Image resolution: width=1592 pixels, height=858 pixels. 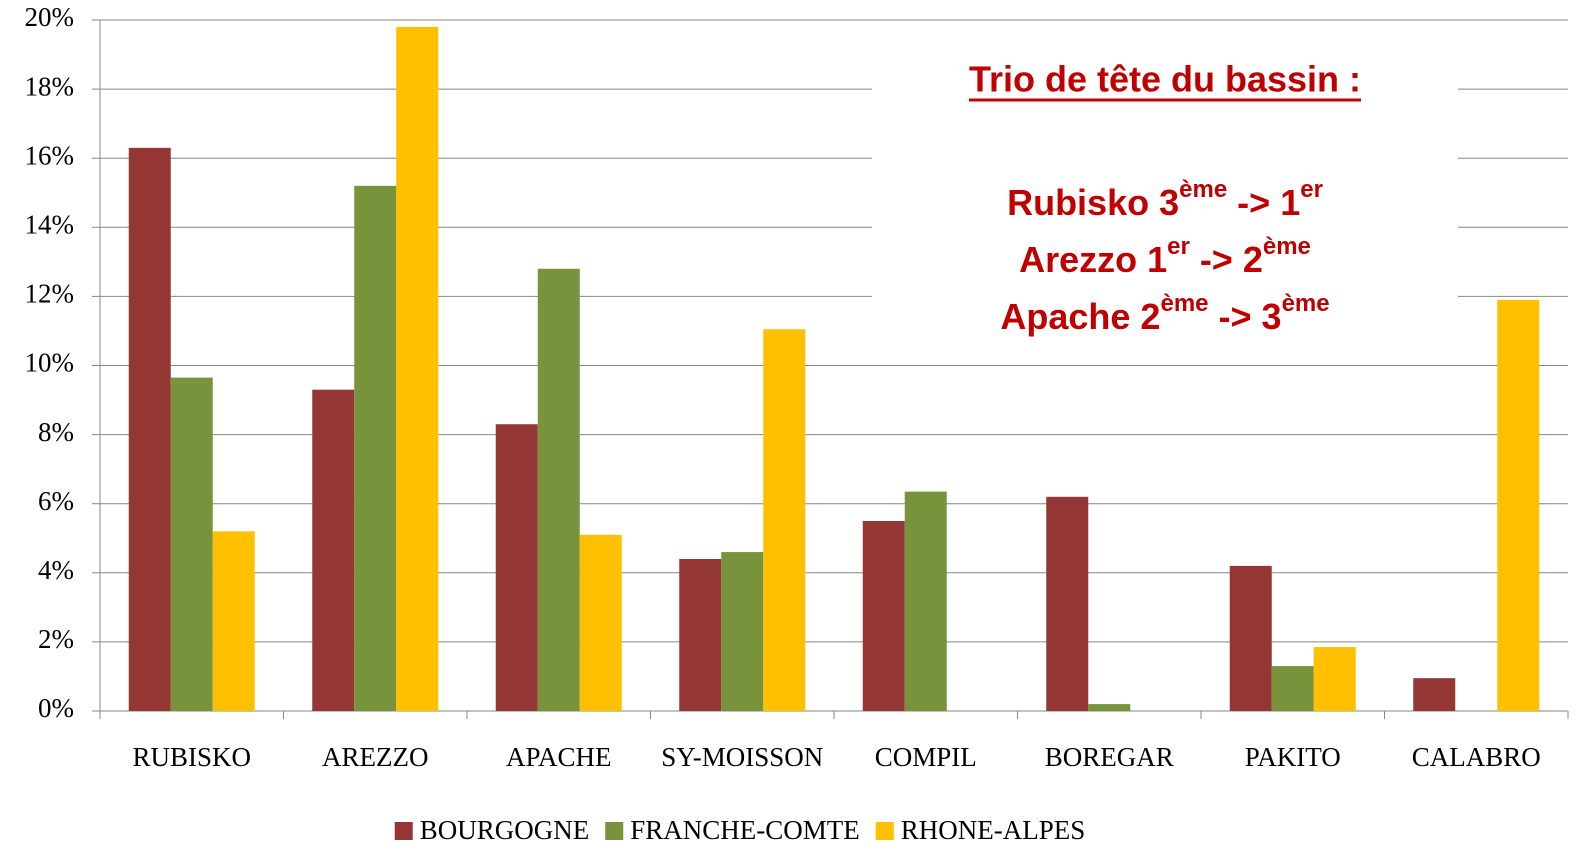 I want to click on x-tick-label: PAKITO, so click(x=1293, y=757).